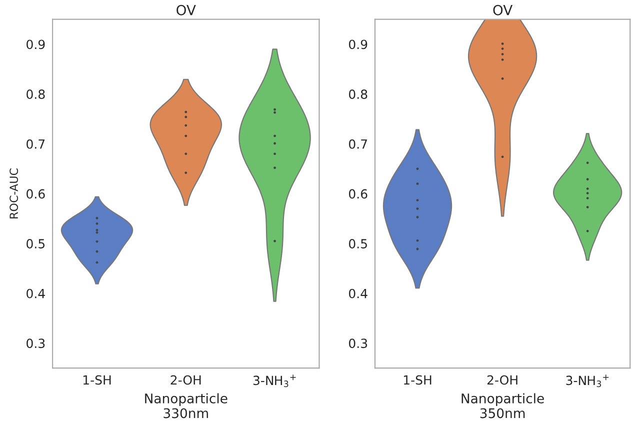  Describe the element at coordinates (14, 193) in the screenshot. I see `y-axis-title: ROC-AUC` at that location.